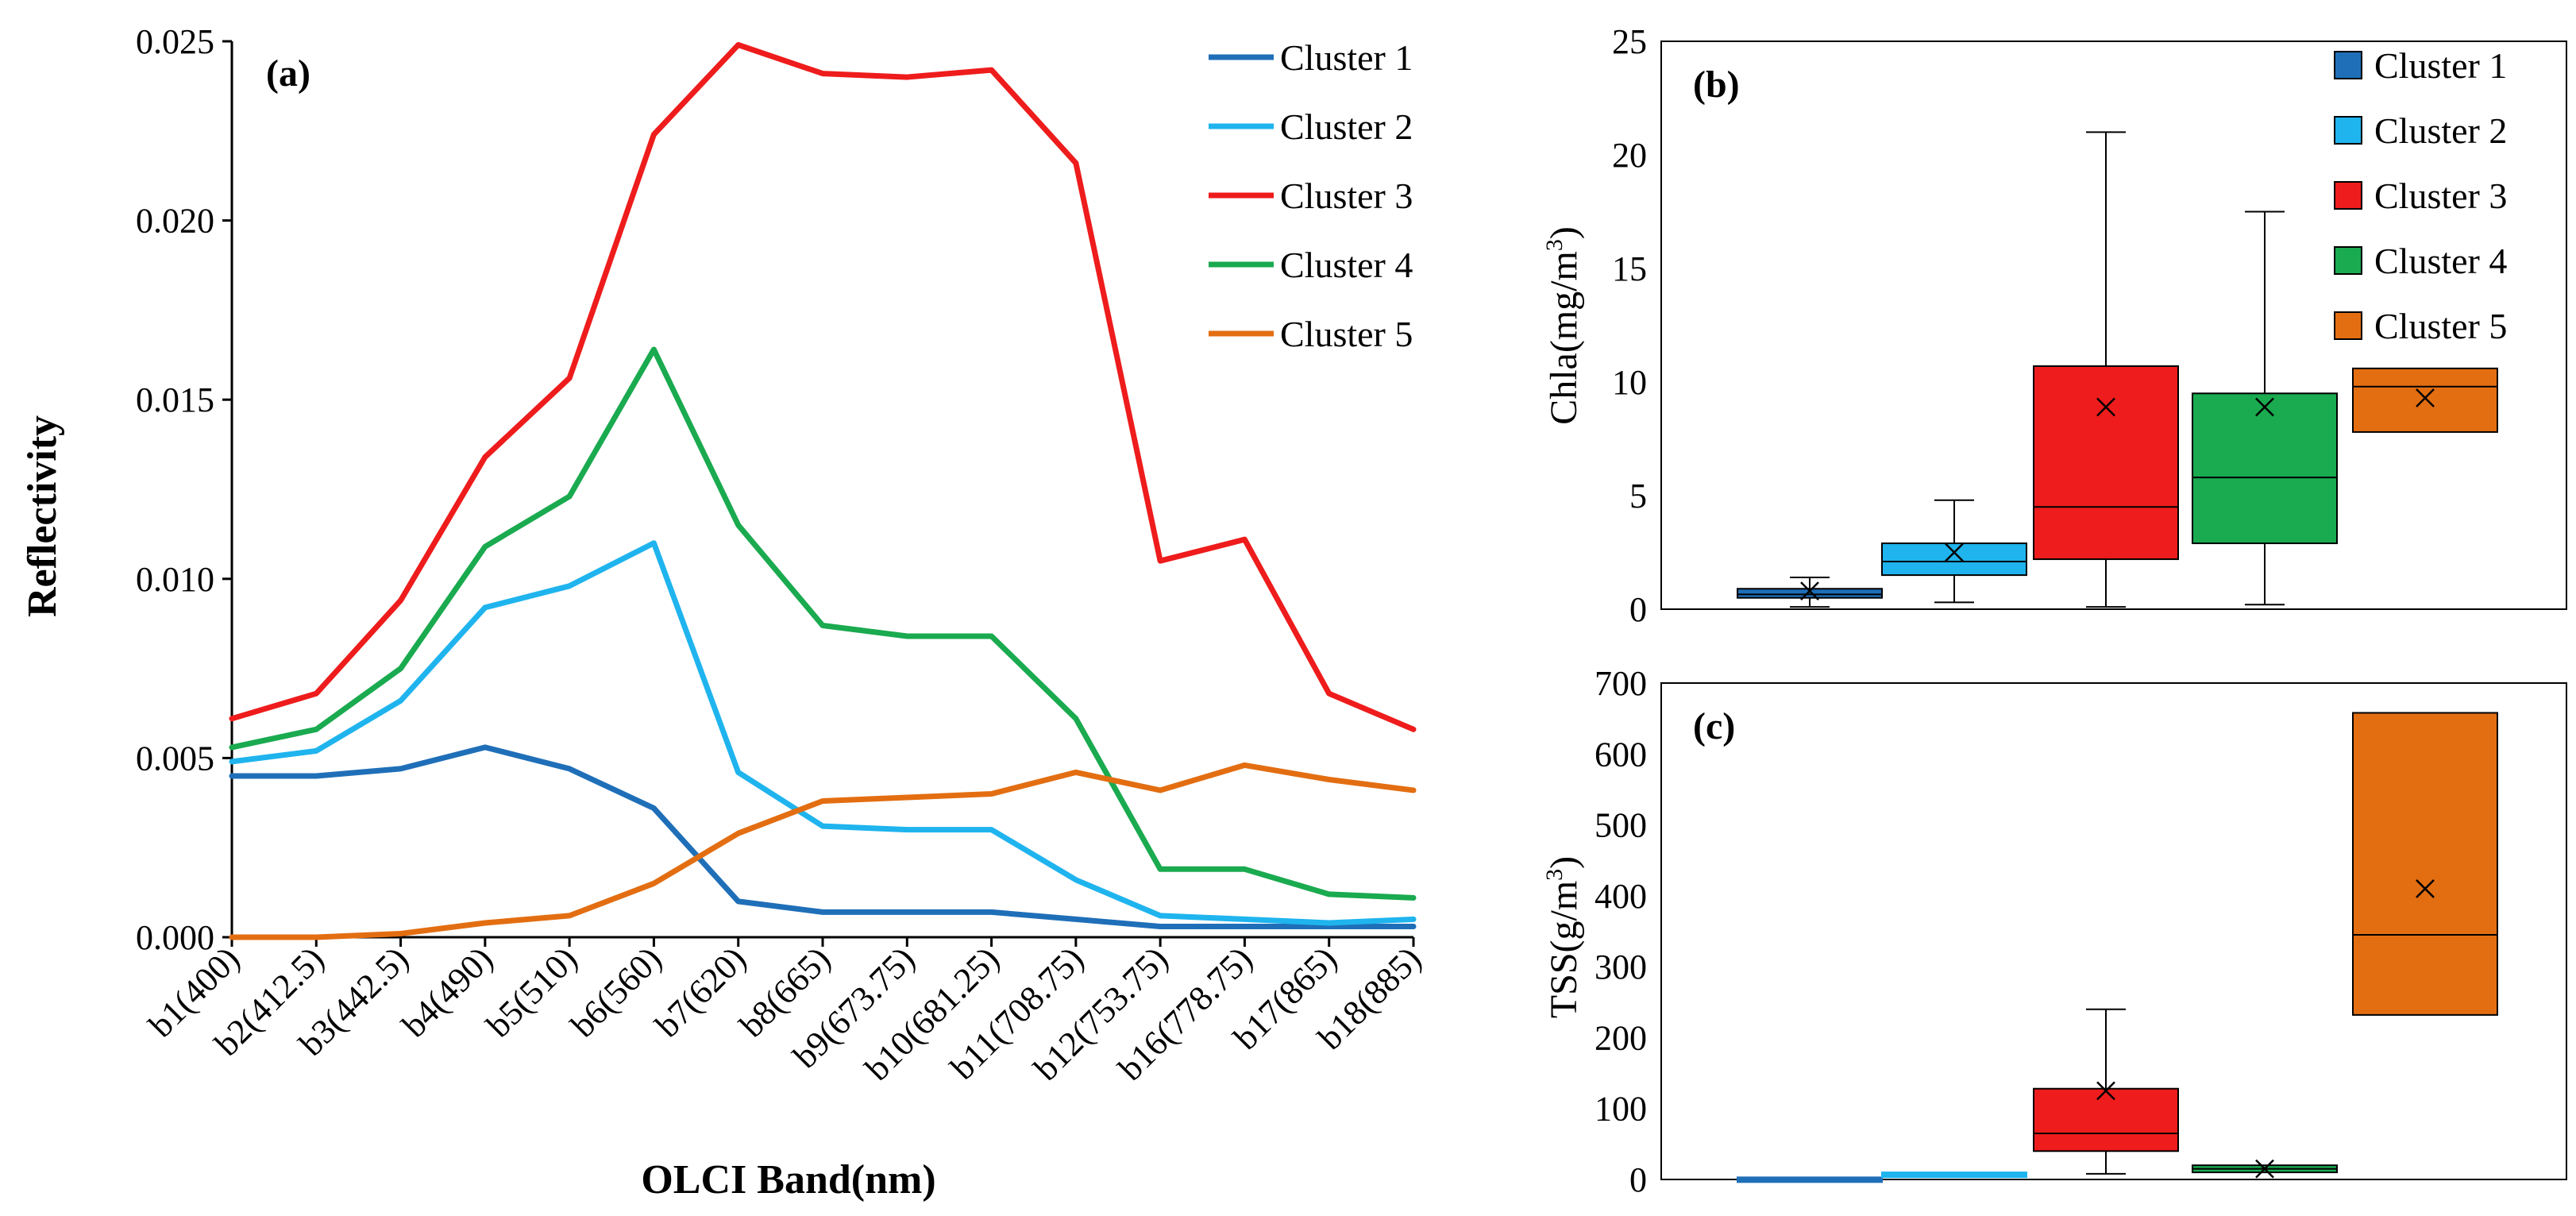 Image resolution: width=2576 pixels, height=1216 pixels. Describe the element at coordinates (1629, 41) in the screenshot. I see `panel-b-y-tick-label: 25` at that location.